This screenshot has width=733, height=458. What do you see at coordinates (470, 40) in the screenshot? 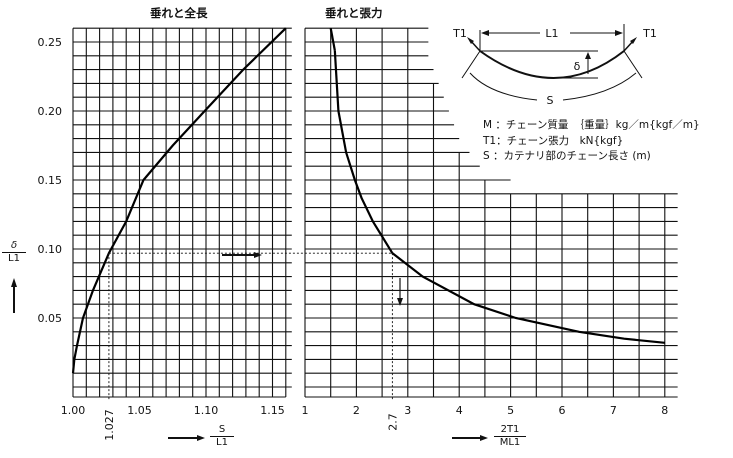
I see `tension-arrow-left` at bounding box center [470, 40].